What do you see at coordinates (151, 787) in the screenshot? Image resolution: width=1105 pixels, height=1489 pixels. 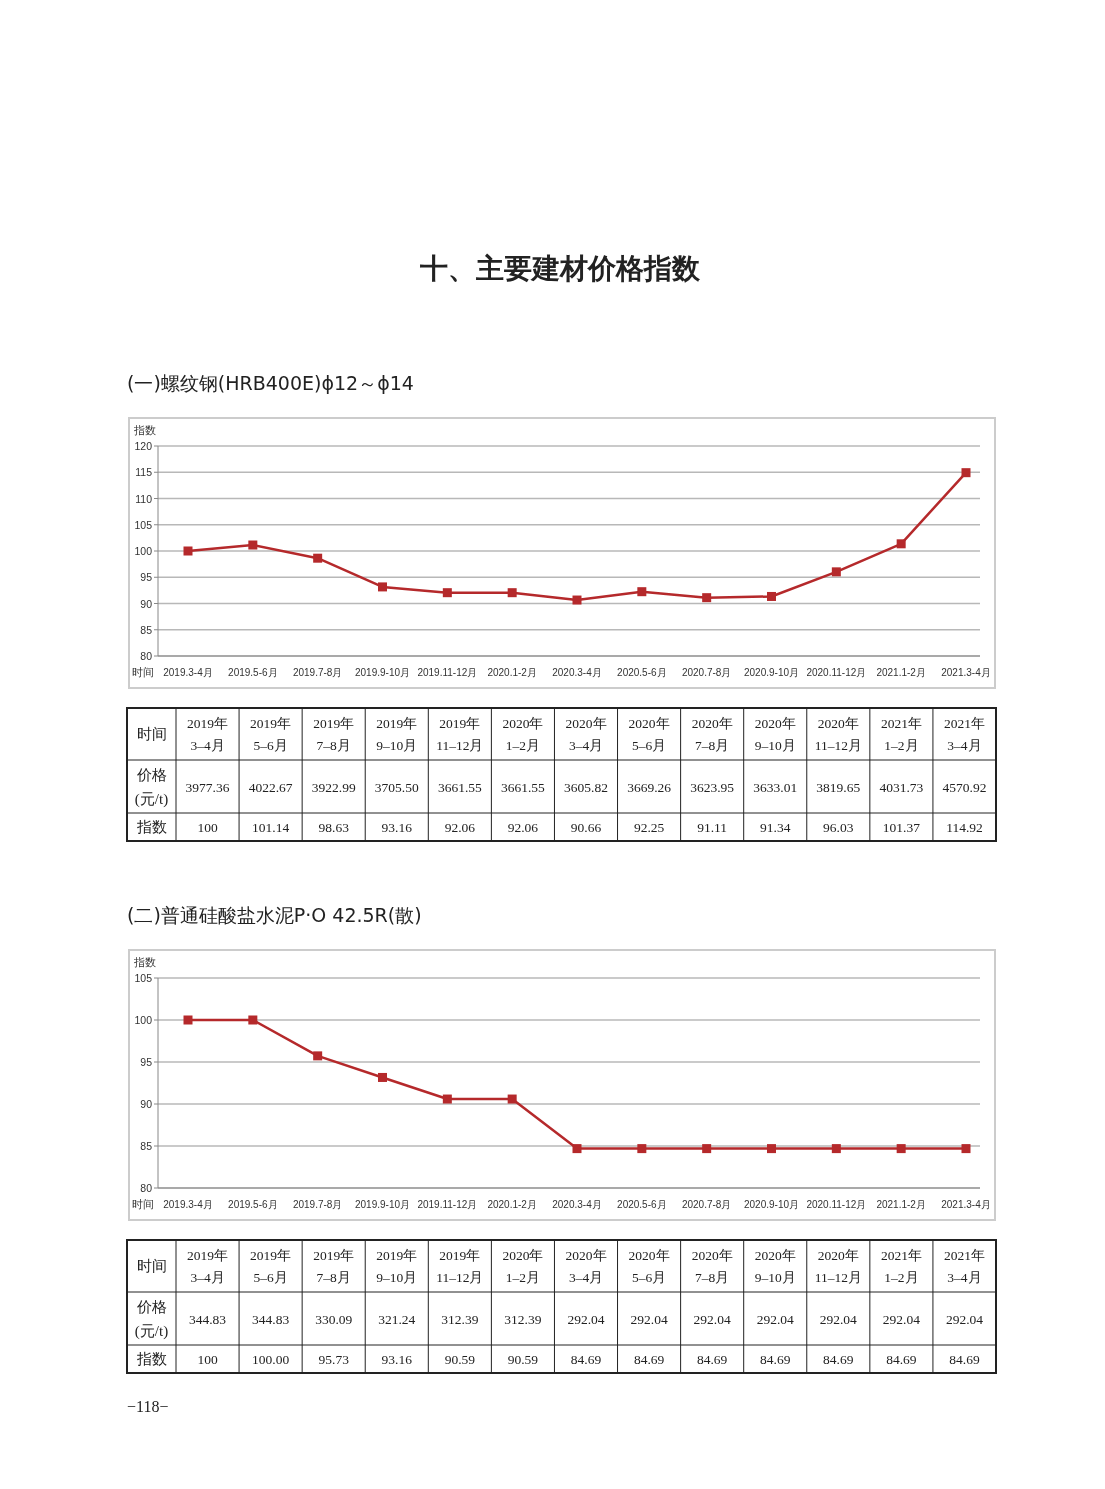 I see `text: 价格 (元/t)` at bounding box center [151, 787].